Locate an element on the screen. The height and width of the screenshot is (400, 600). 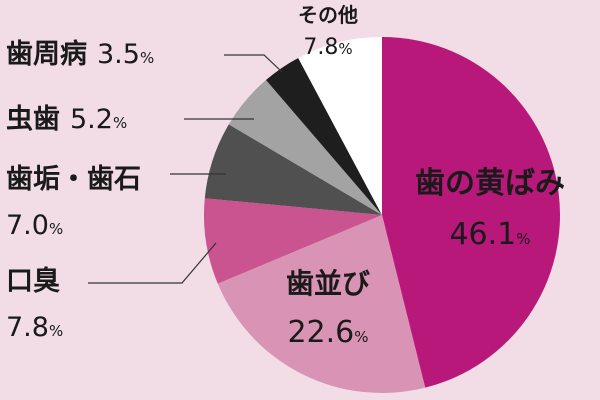
label-name-slice-6: 歯周病 is located at coordinates (46, 54).